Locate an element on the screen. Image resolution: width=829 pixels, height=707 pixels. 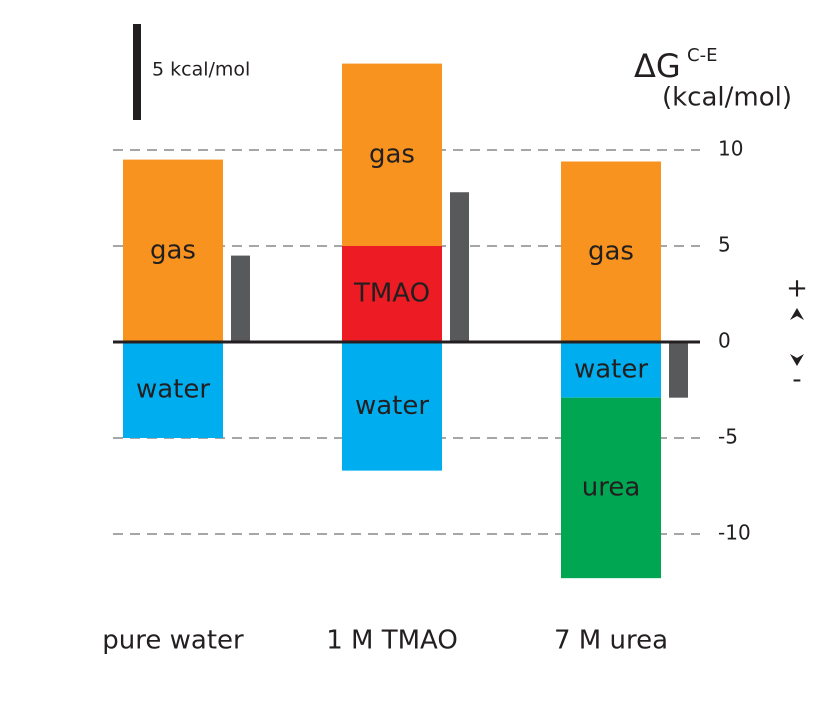
y-tick-label: -10 is located at coordinates (734, 533).